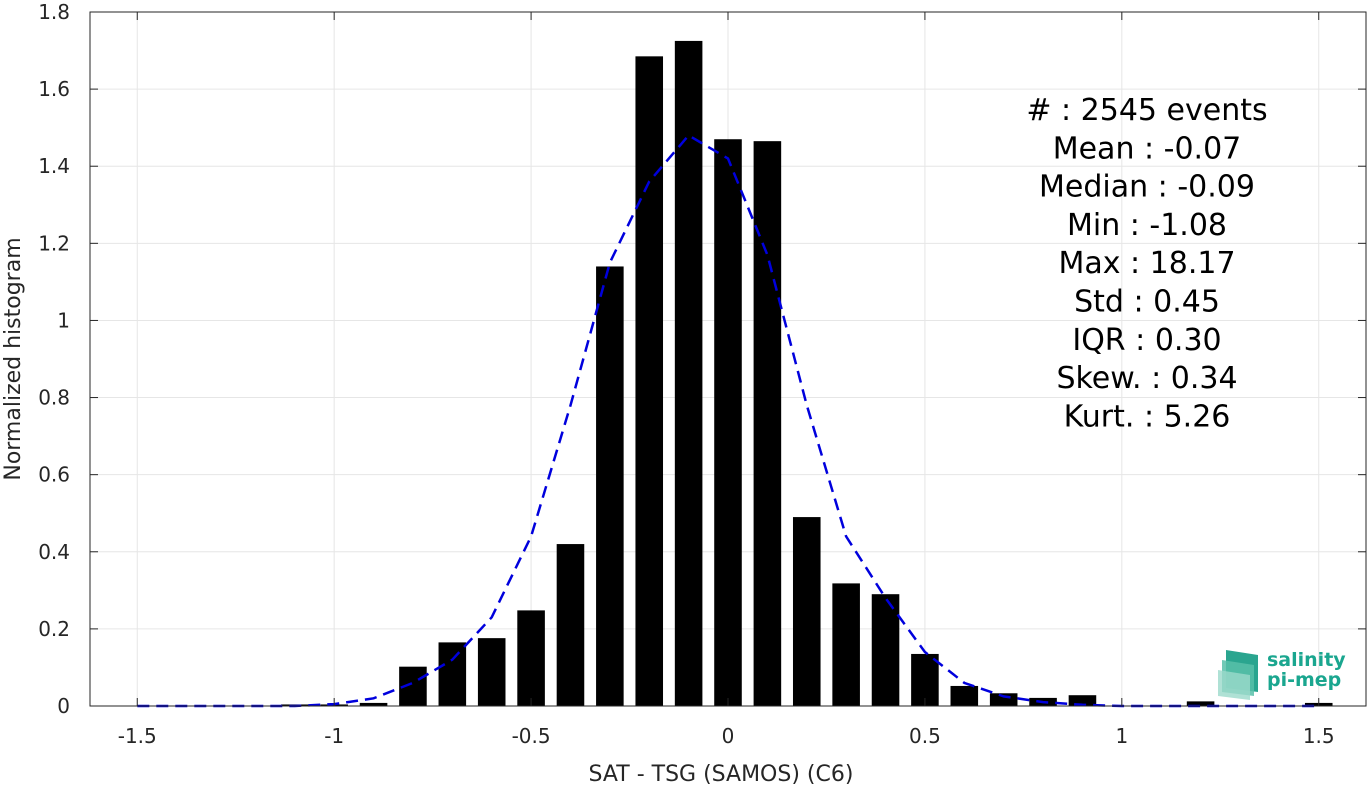 The image size is (1367, 785). Describe the element at coordinates (531, 736) in the screenshot. I see `x-tick-label: -0.5` at that location.